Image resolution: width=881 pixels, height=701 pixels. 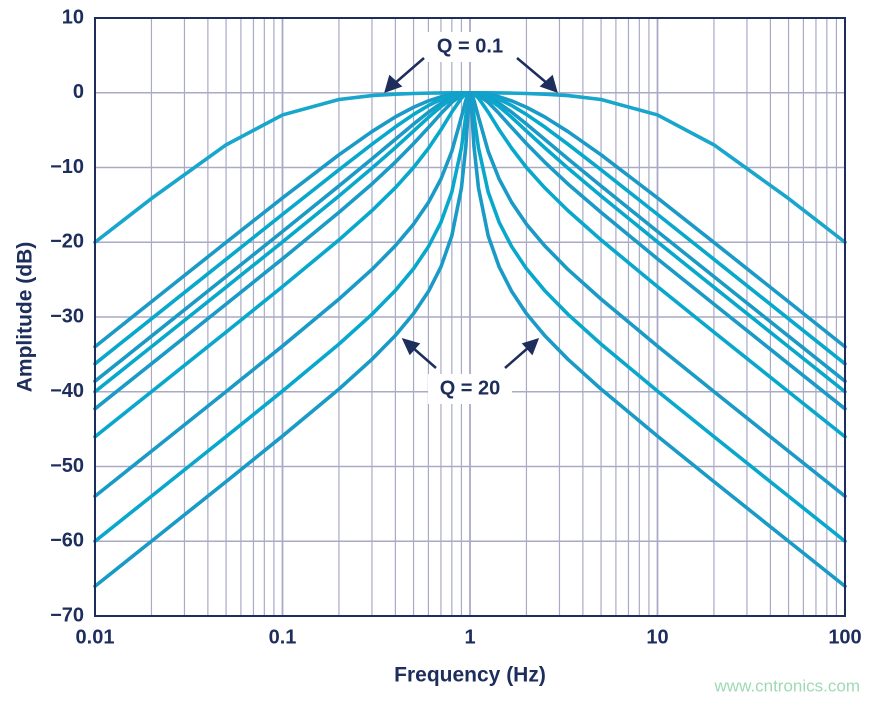 What do you see at coordinates (95, 637) in the screenshot?
I see `x-tick-label: 0.01` at bounding box center [95, 637].